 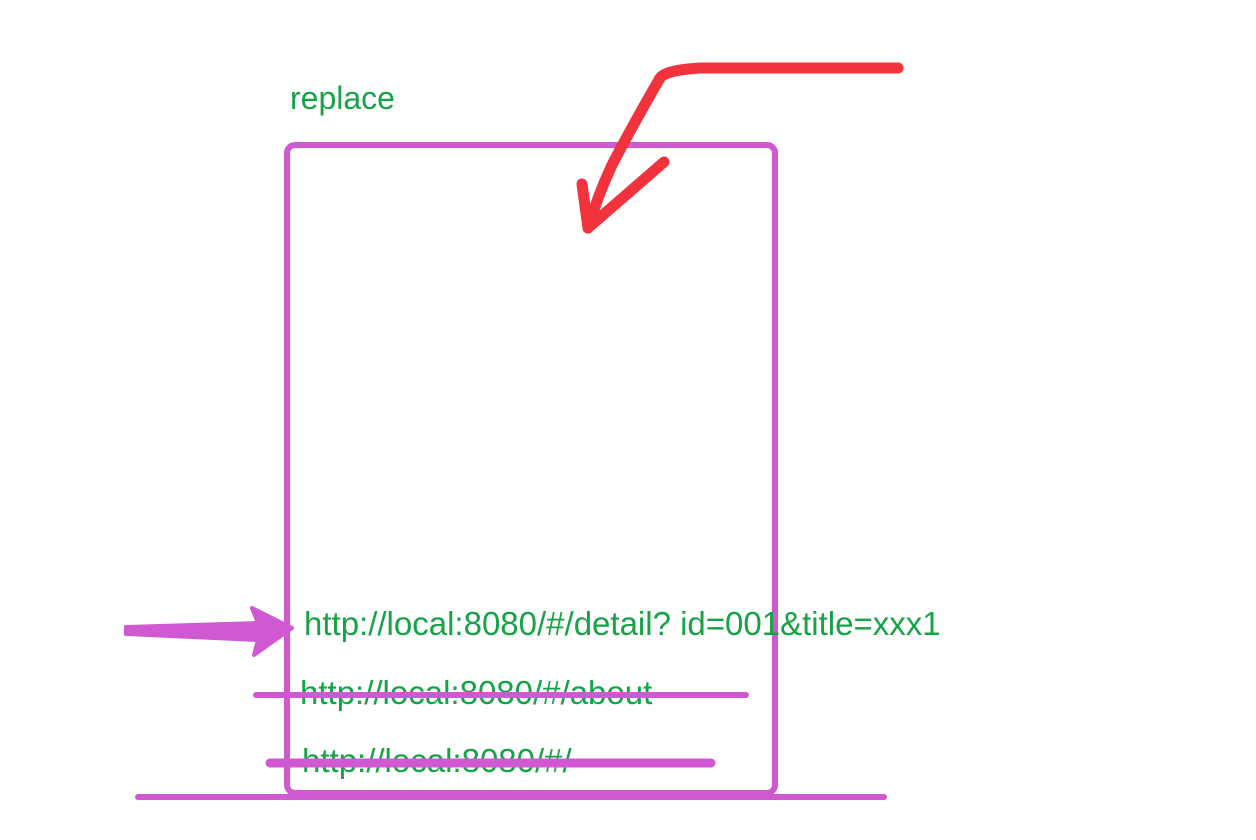 I want to click on diagram-title: replace, so click(x=342, y=98).